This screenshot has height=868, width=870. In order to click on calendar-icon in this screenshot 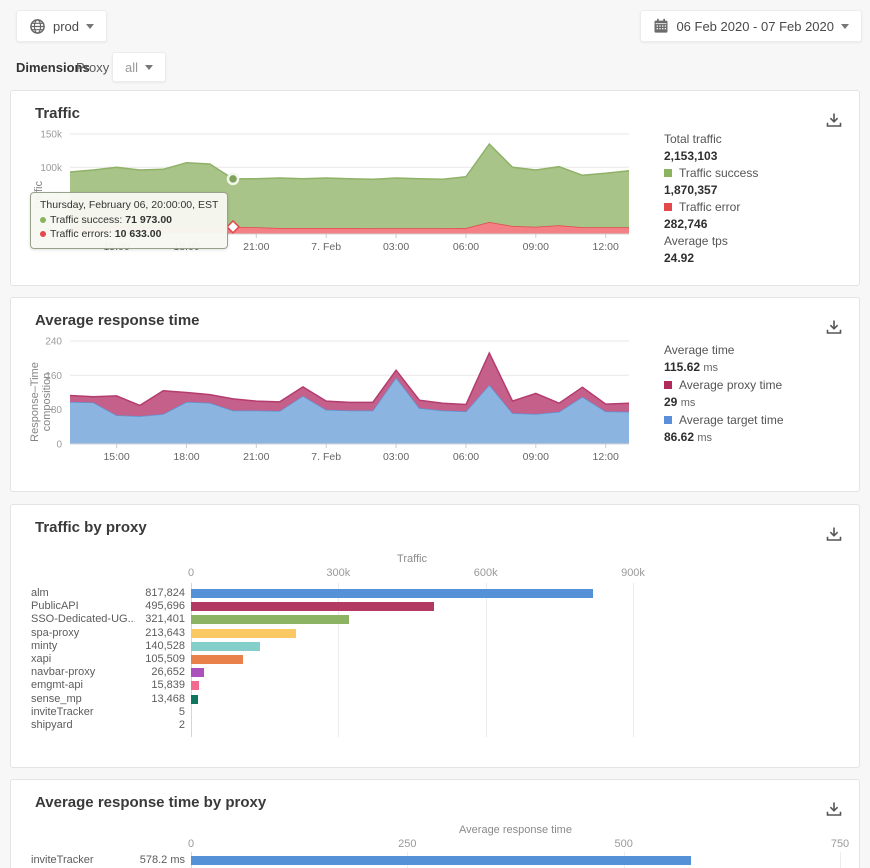, I will do `click(661, 25)`.